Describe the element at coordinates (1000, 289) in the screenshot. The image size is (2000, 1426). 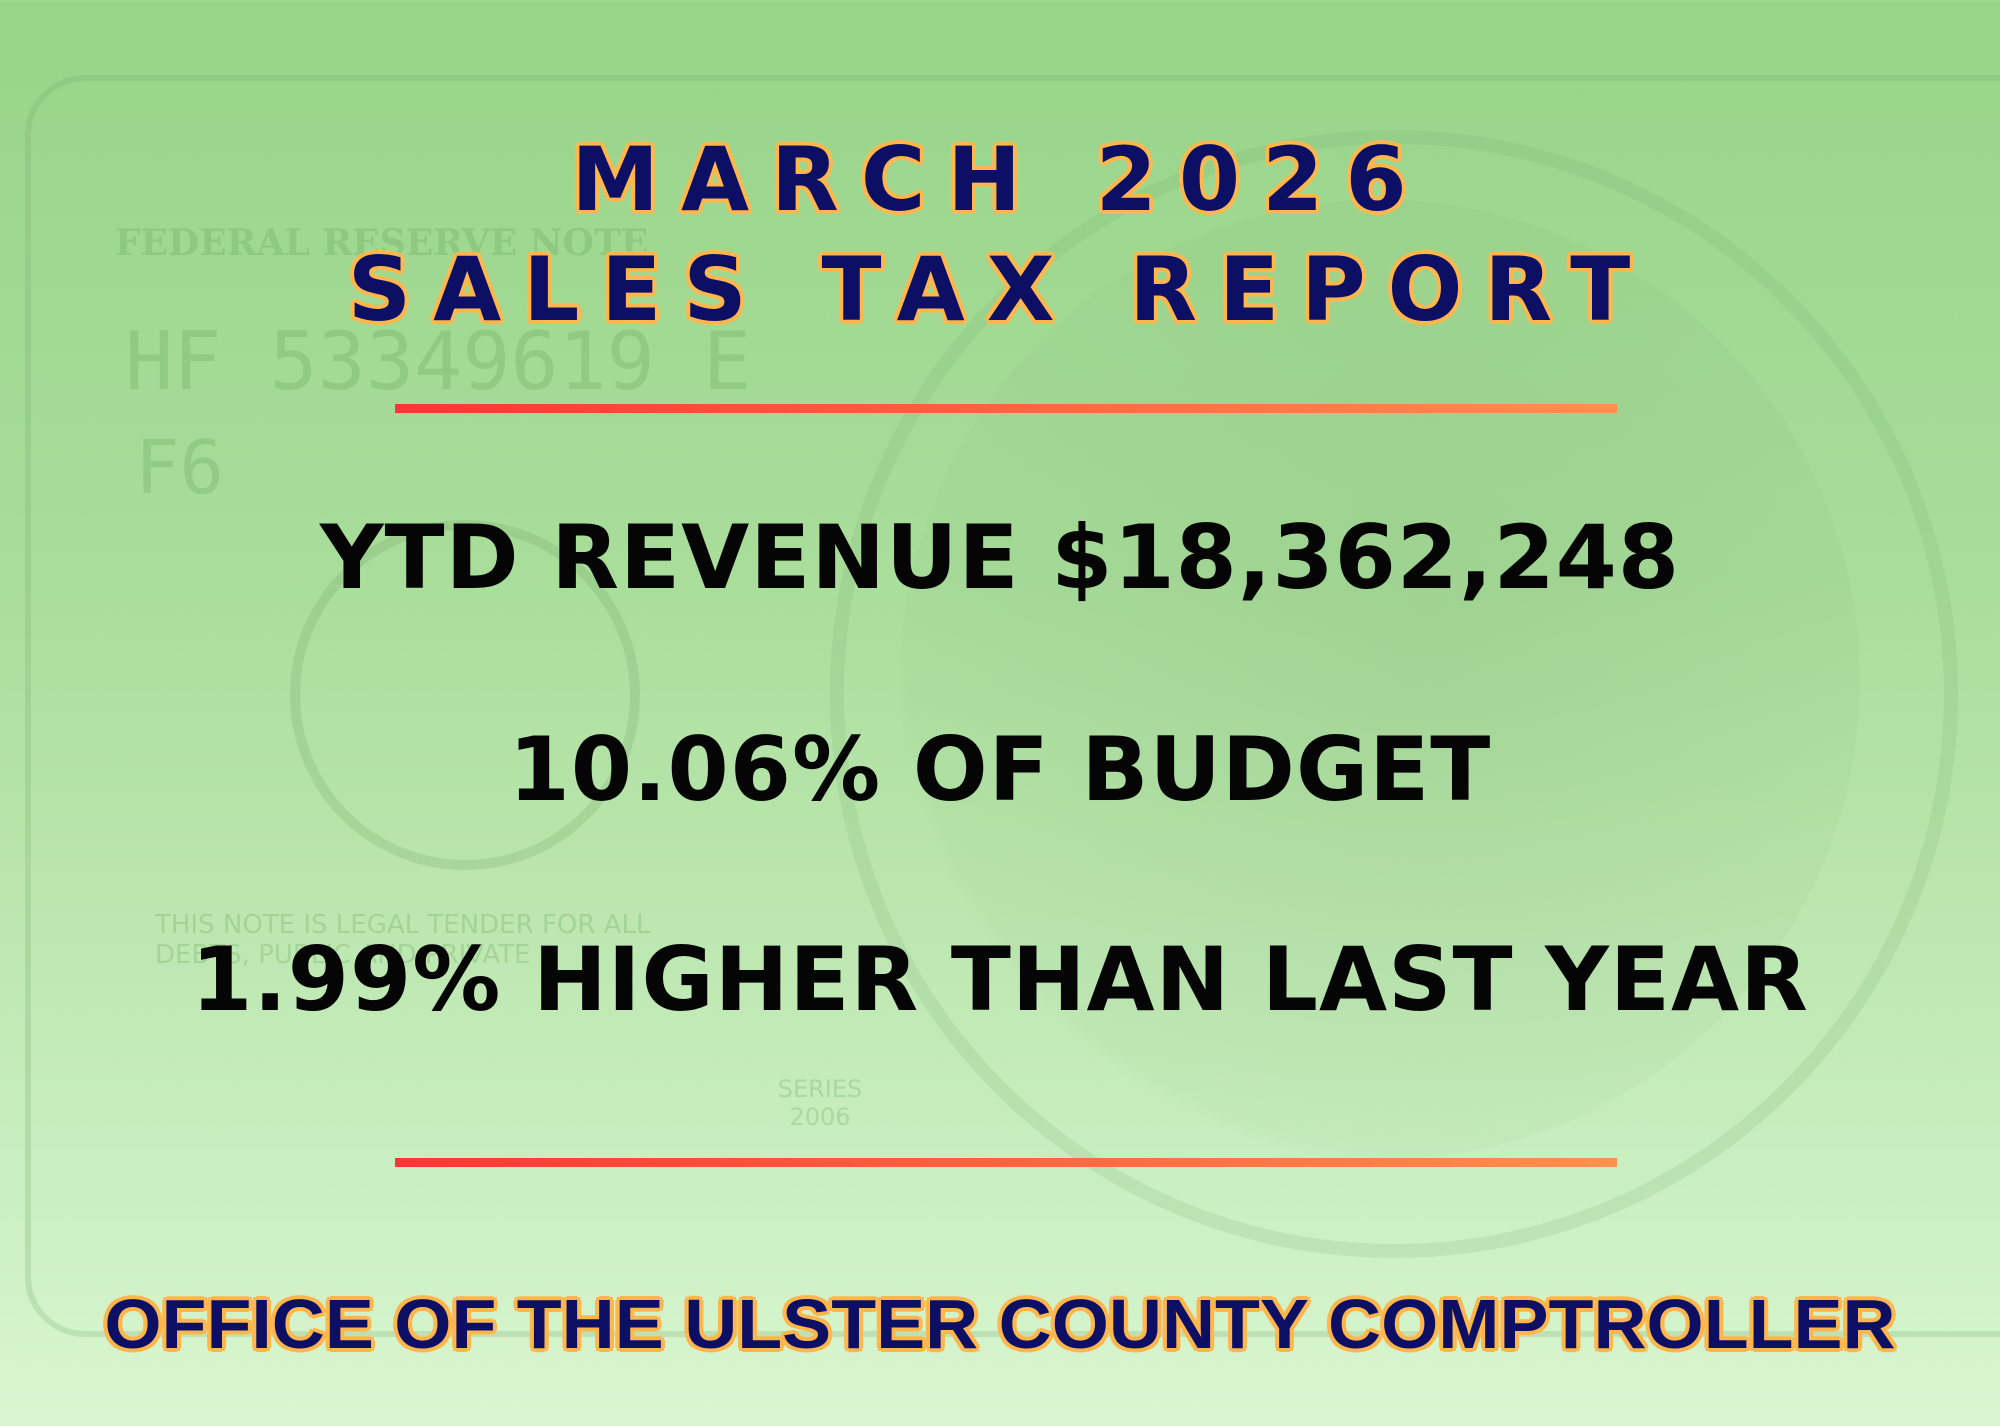
I see `report-title: SALES TAX REPORT` at that location.